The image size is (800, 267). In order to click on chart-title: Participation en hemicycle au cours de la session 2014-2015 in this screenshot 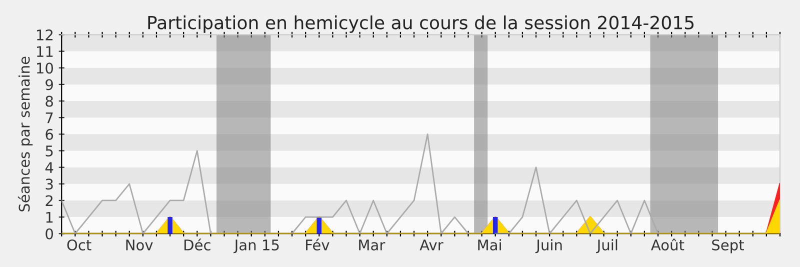, I will do `click(421, 24)`.